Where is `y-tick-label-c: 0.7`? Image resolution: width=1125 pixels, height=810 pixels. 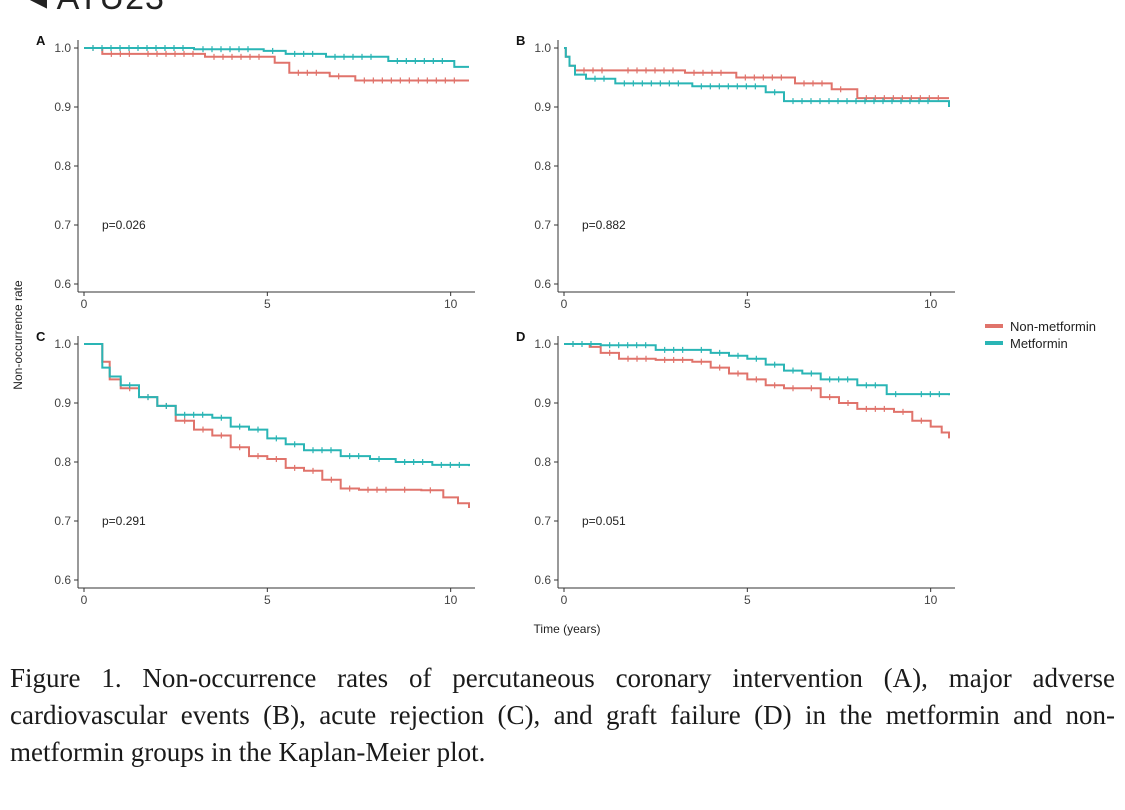 y-tick-label-c: 0.7 is located at coordinates (62, 521).